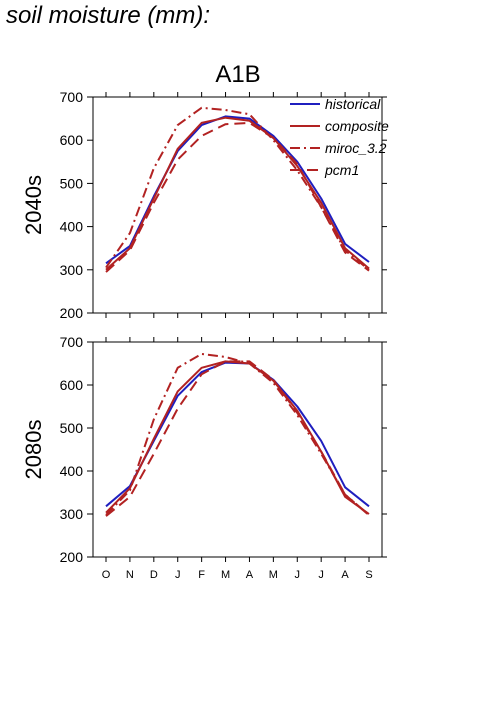  I want to click on legend-label: miroc_3.2, so click(356, 148).